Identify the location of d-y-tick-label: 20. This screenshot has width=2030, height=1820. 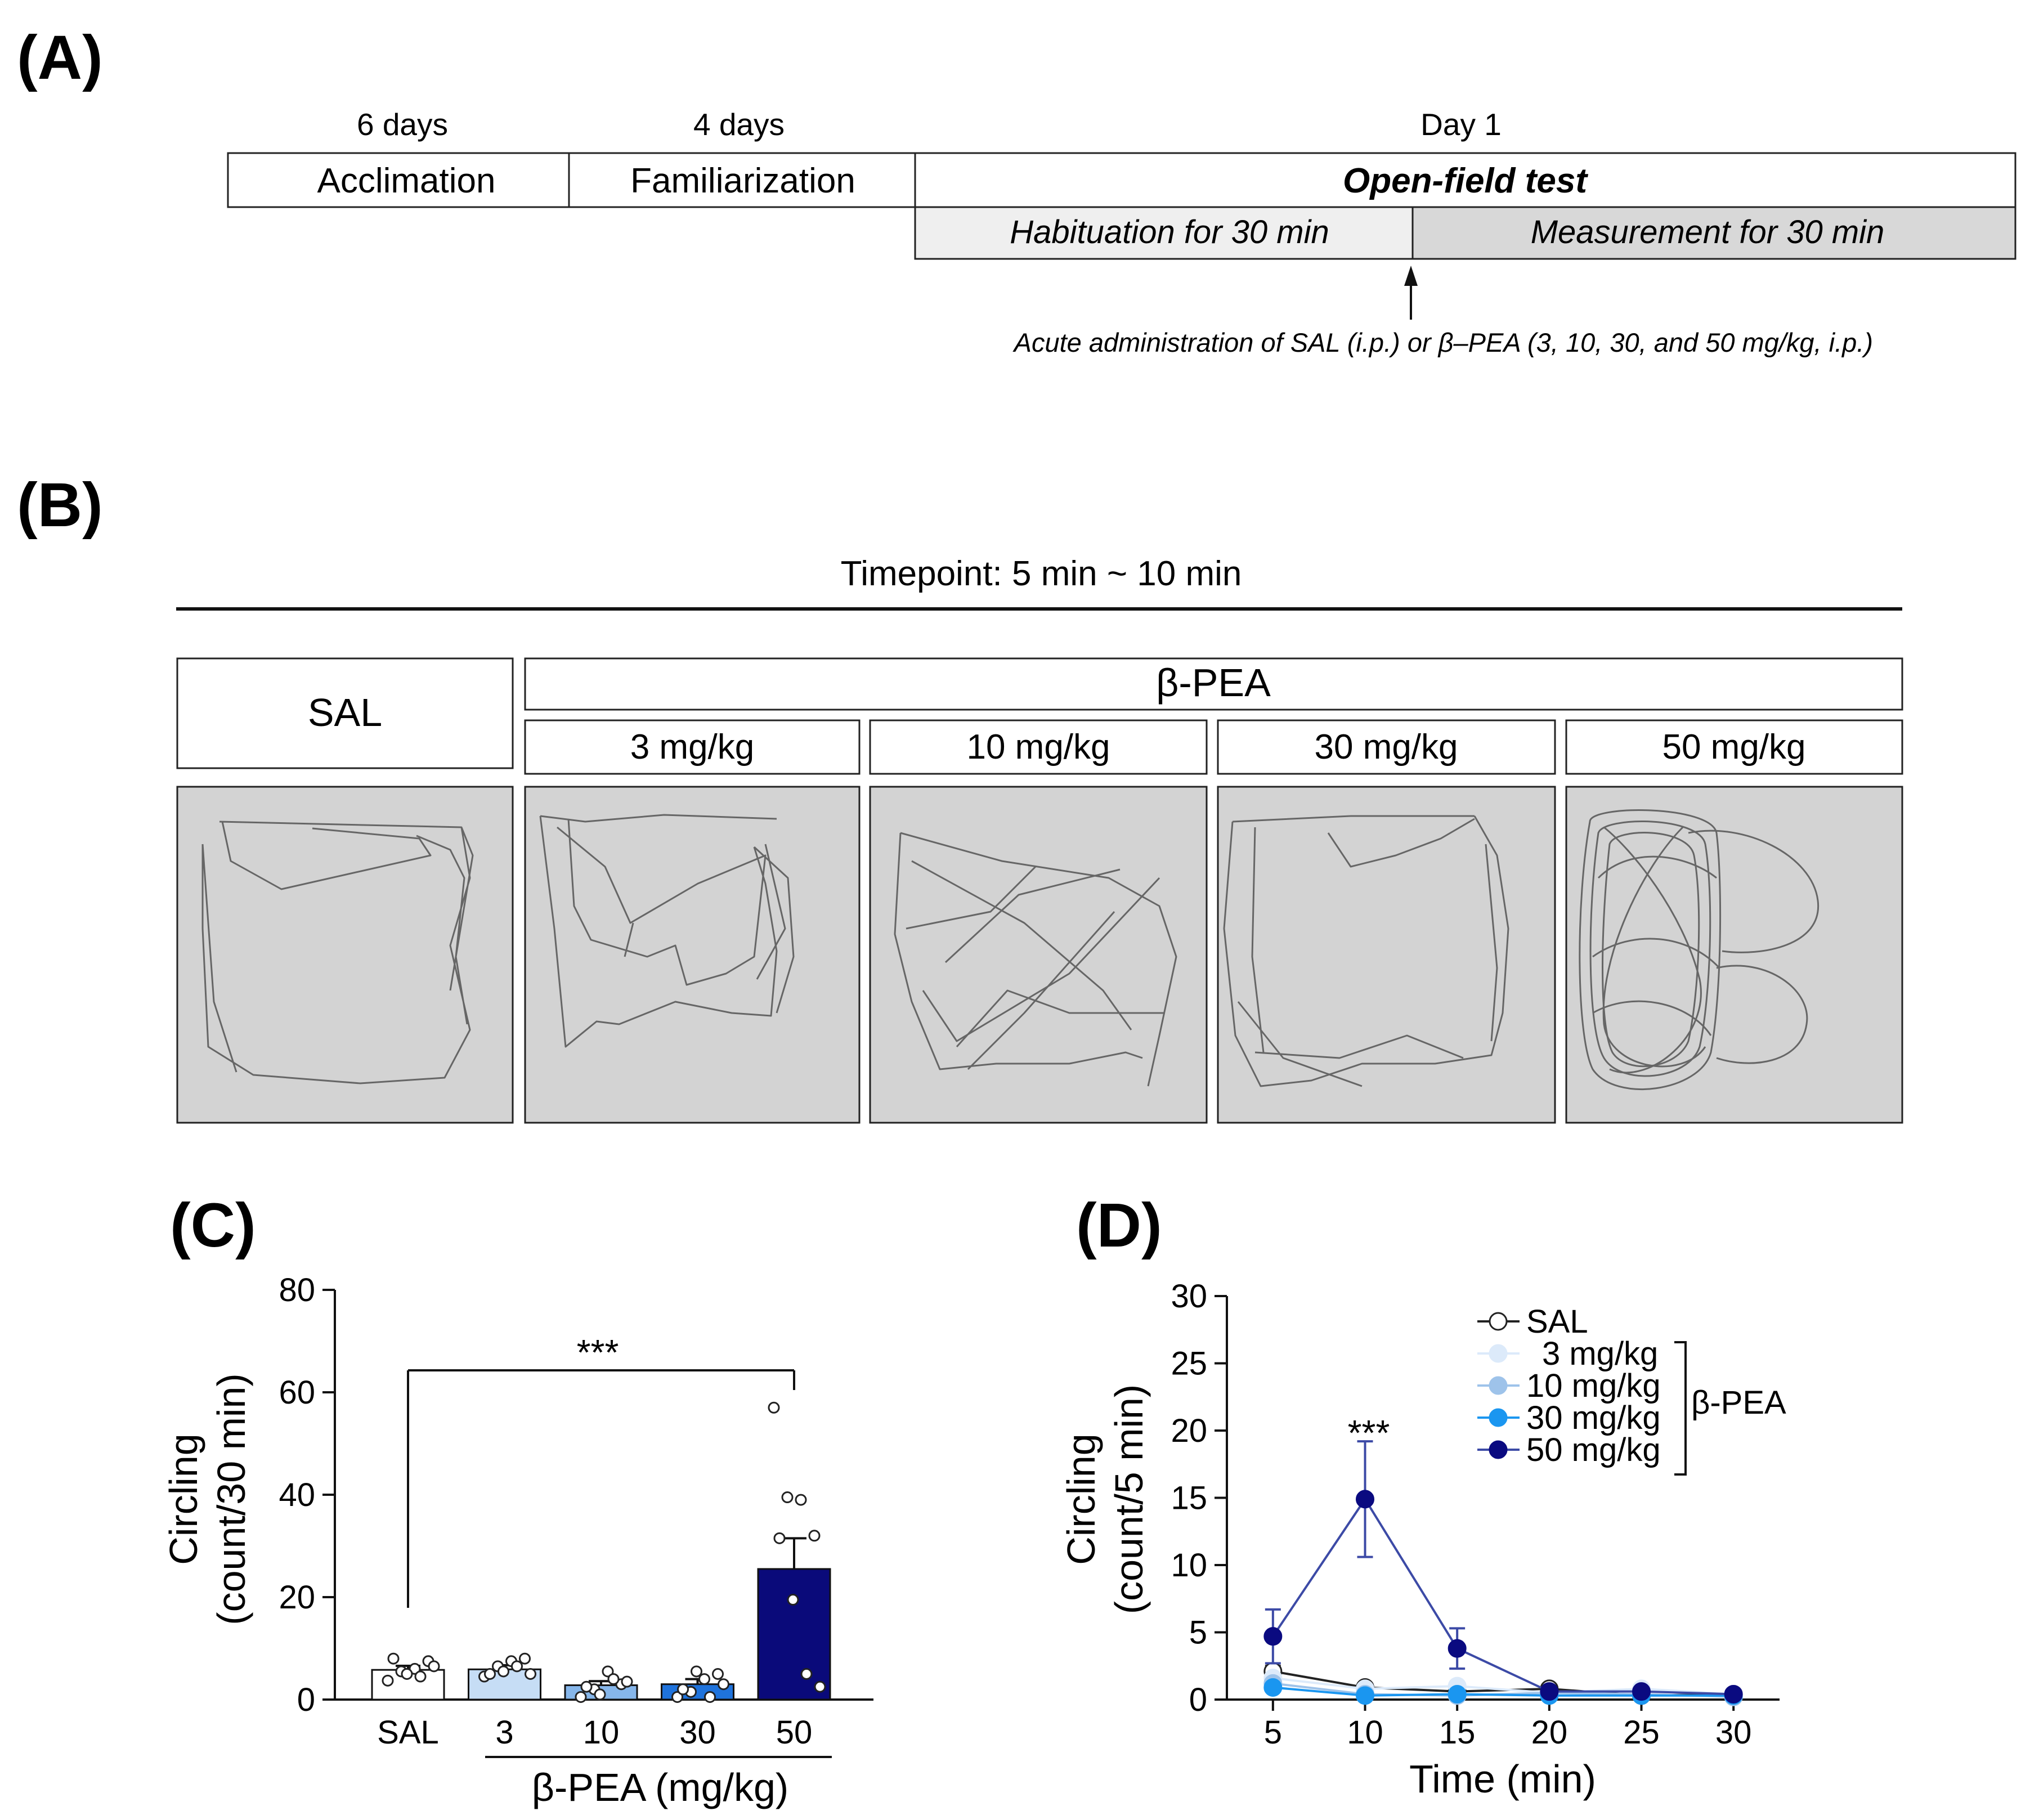
(1189, 1431).